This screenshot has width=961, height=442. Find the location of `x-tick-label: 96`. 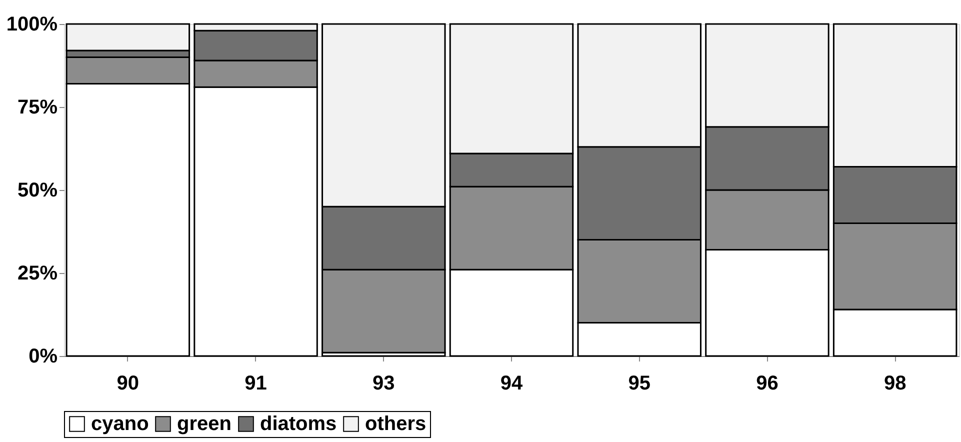

x-tick-label: 96 is located at coordinates (767, 383).